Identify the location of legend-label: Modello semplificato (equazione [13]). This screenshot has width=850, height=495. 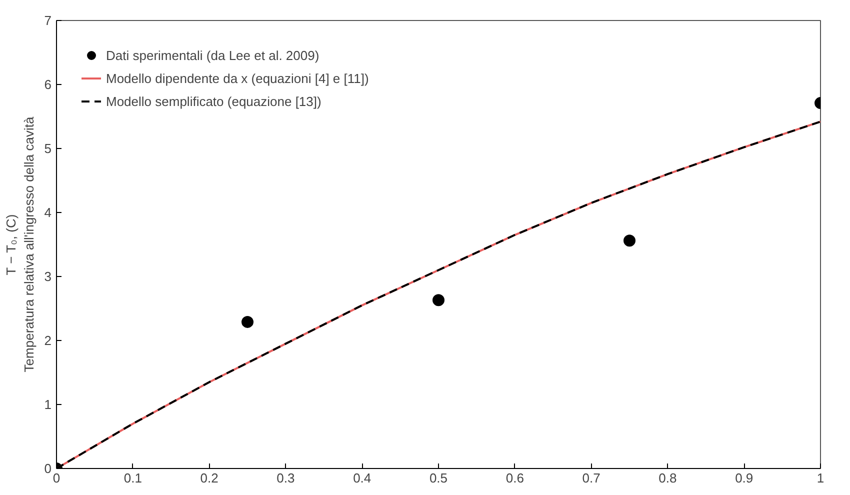
(214, 101).